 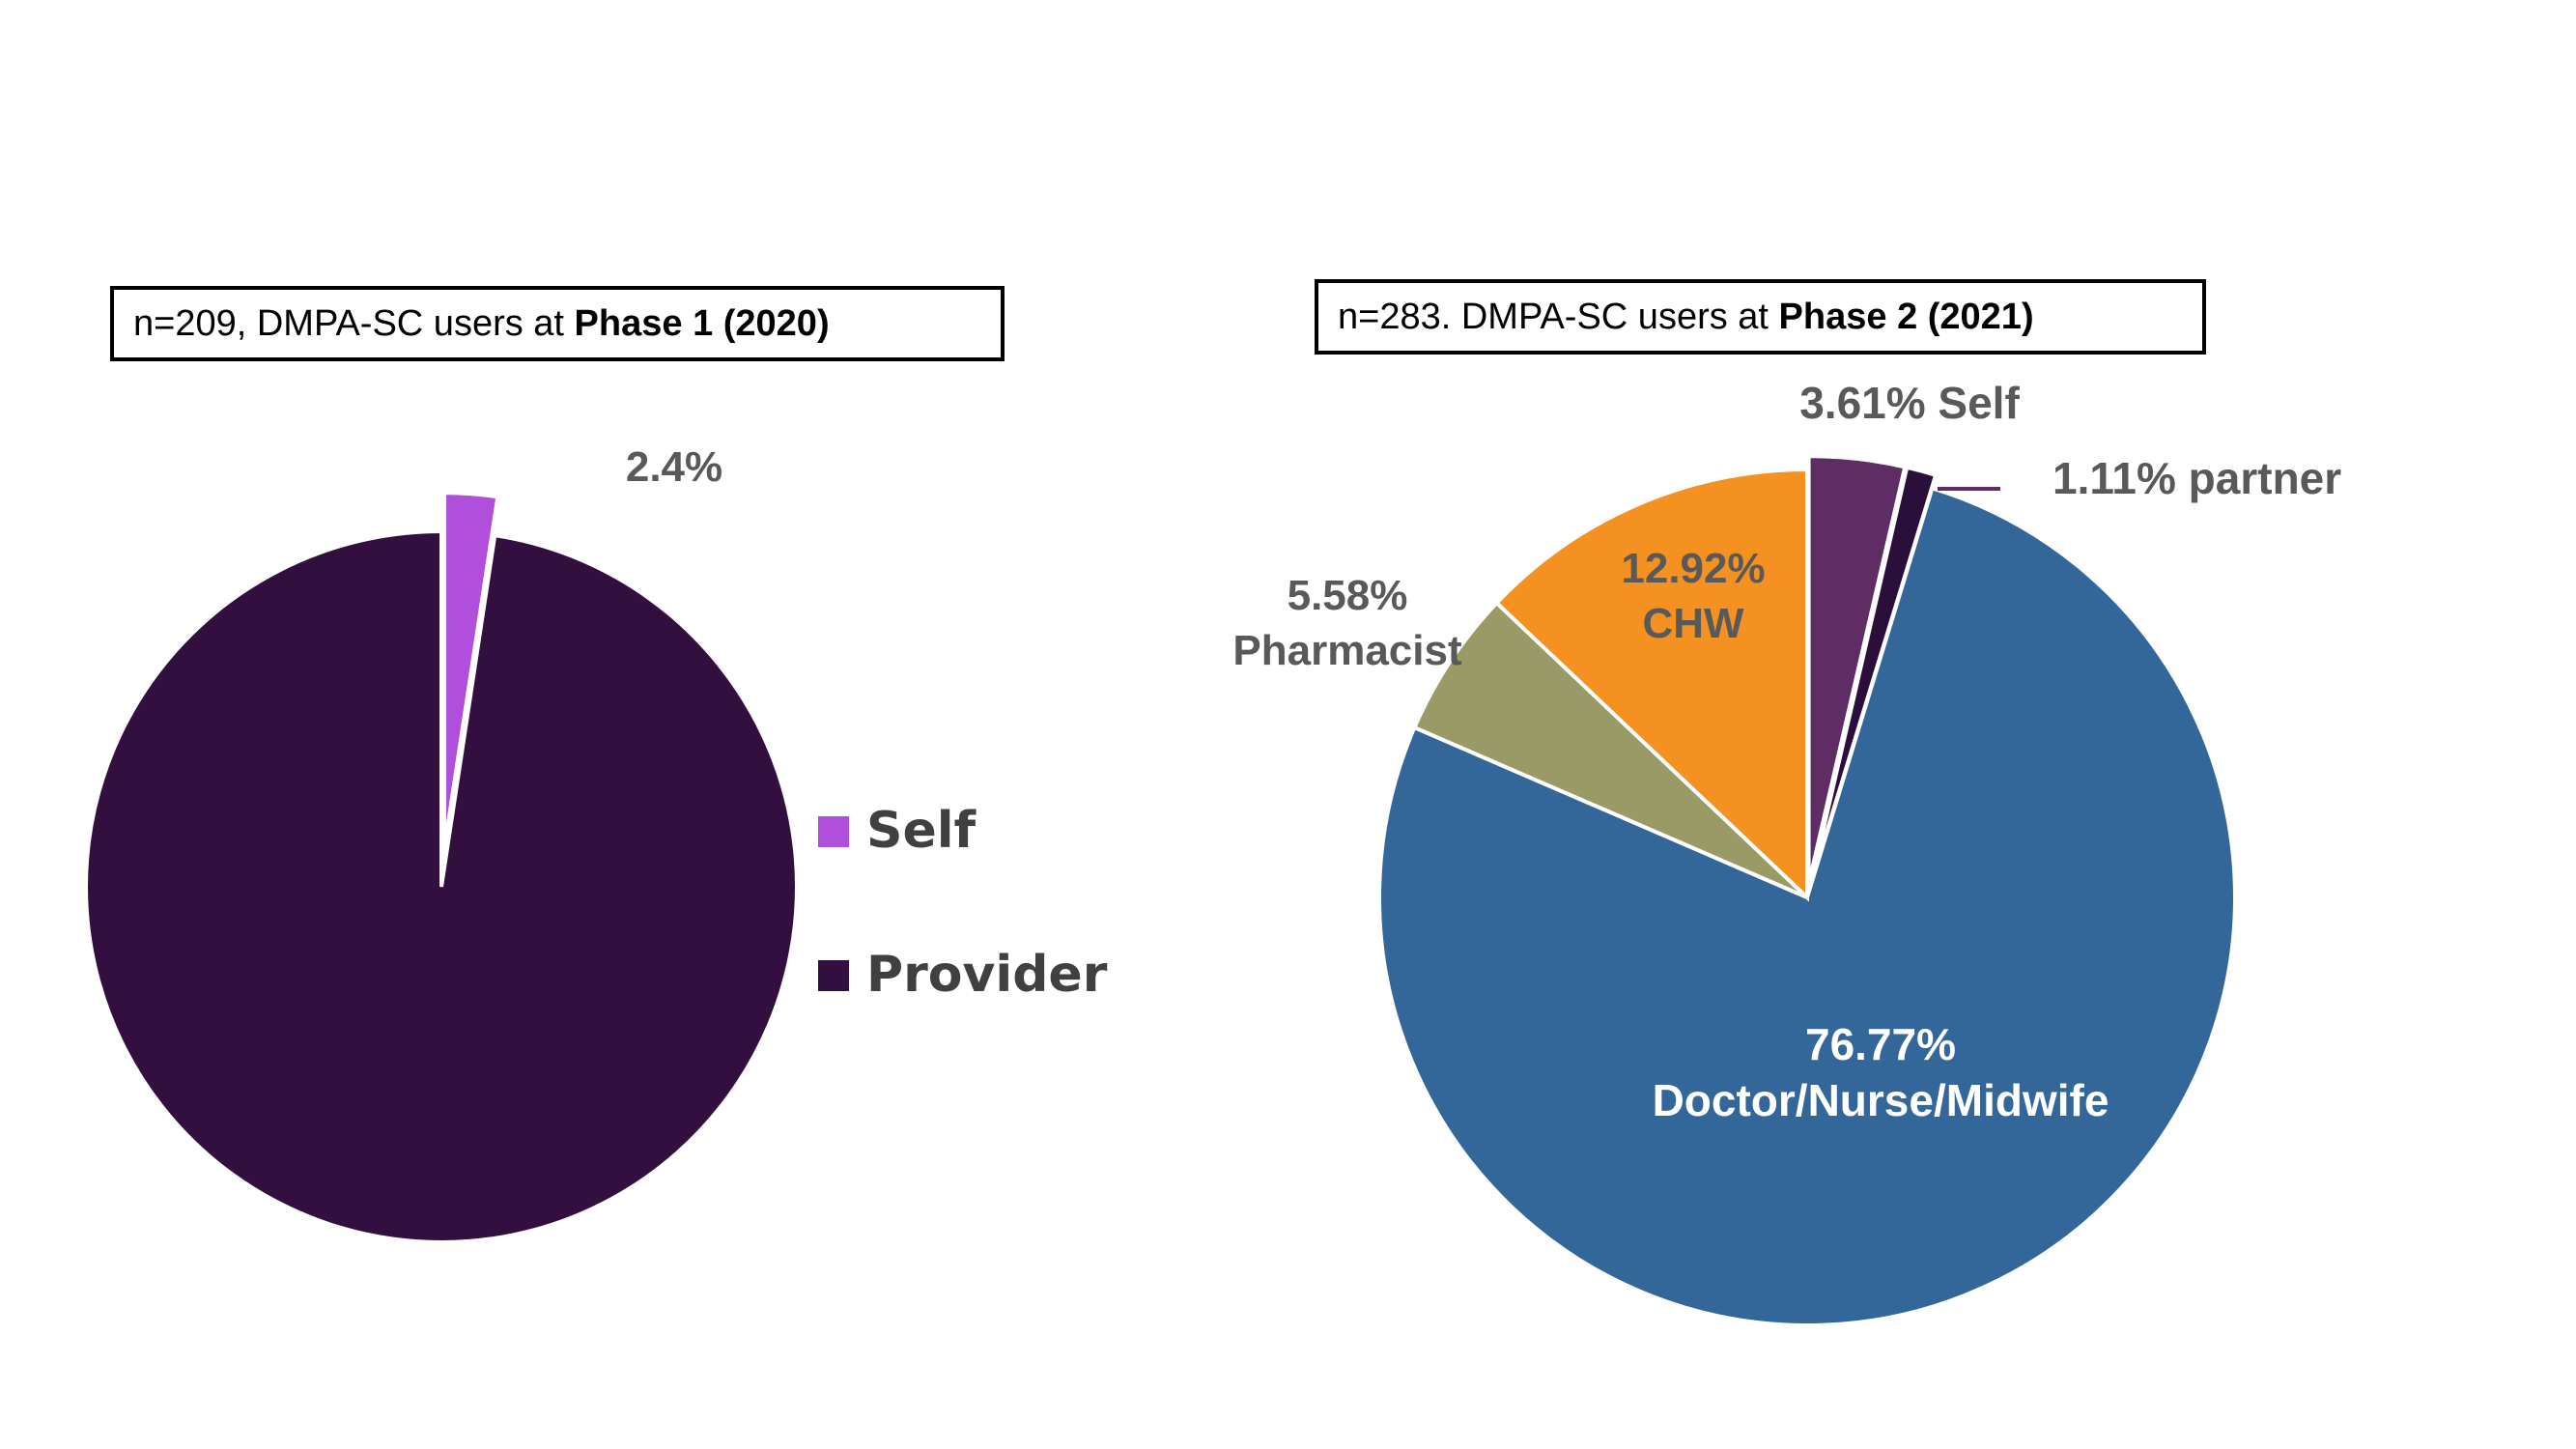 What do you see at coordinates (1348, 595) in the screenshot?
I see `phase2-pharmacist-value: 5.58%` at bounding box center [1348, 595].